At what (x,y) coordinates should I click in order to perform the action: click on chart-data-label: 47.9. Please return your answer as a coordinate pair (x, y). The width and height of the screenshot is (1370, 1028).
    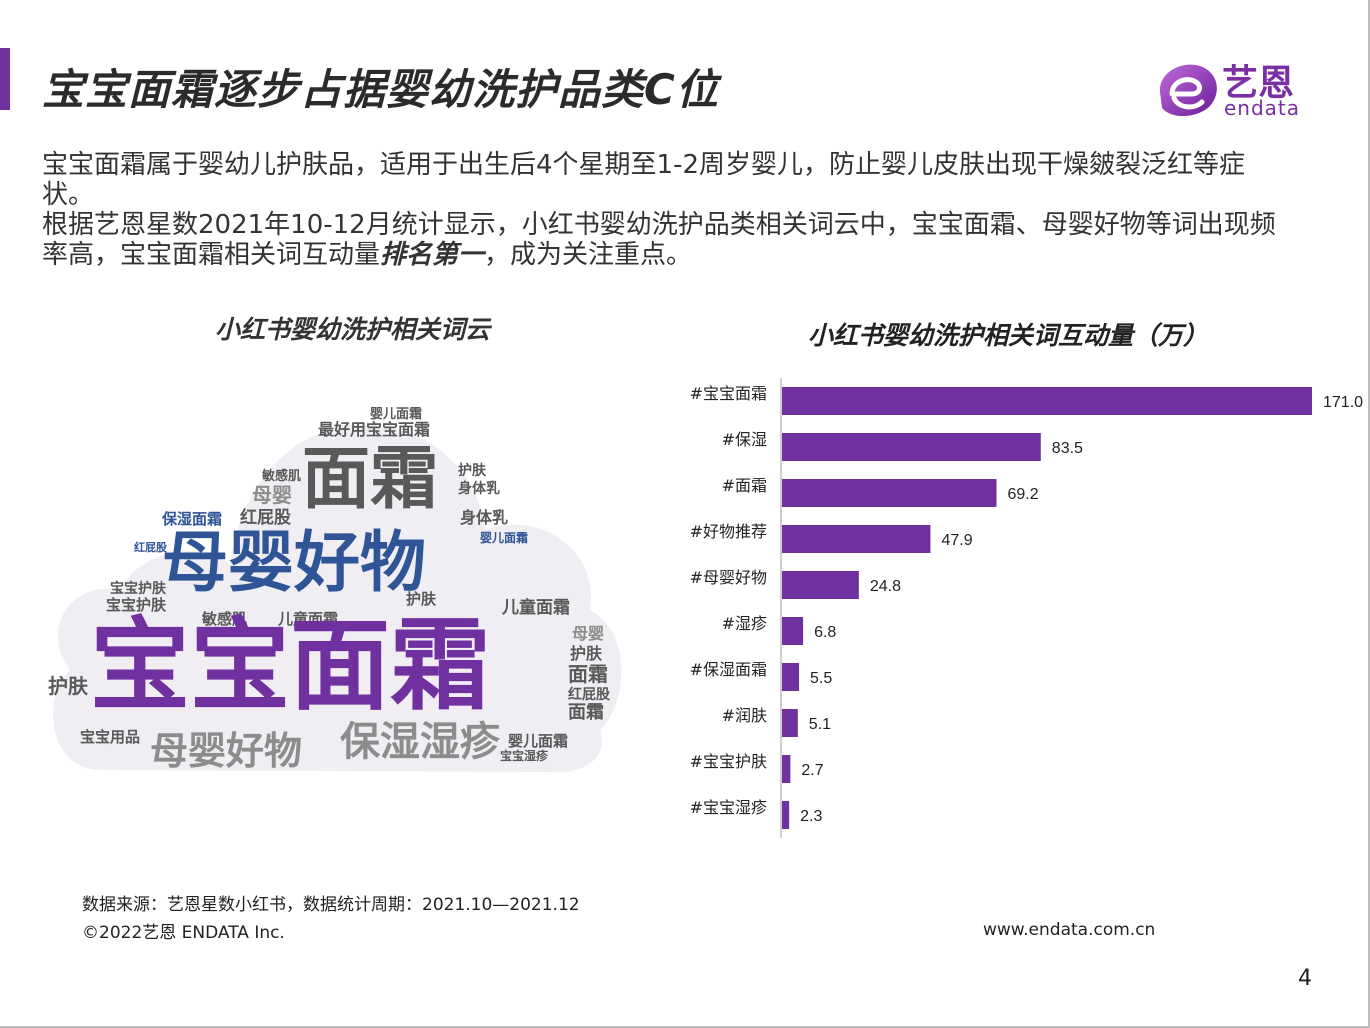
    Looking at the image, I should click on (956, 540).